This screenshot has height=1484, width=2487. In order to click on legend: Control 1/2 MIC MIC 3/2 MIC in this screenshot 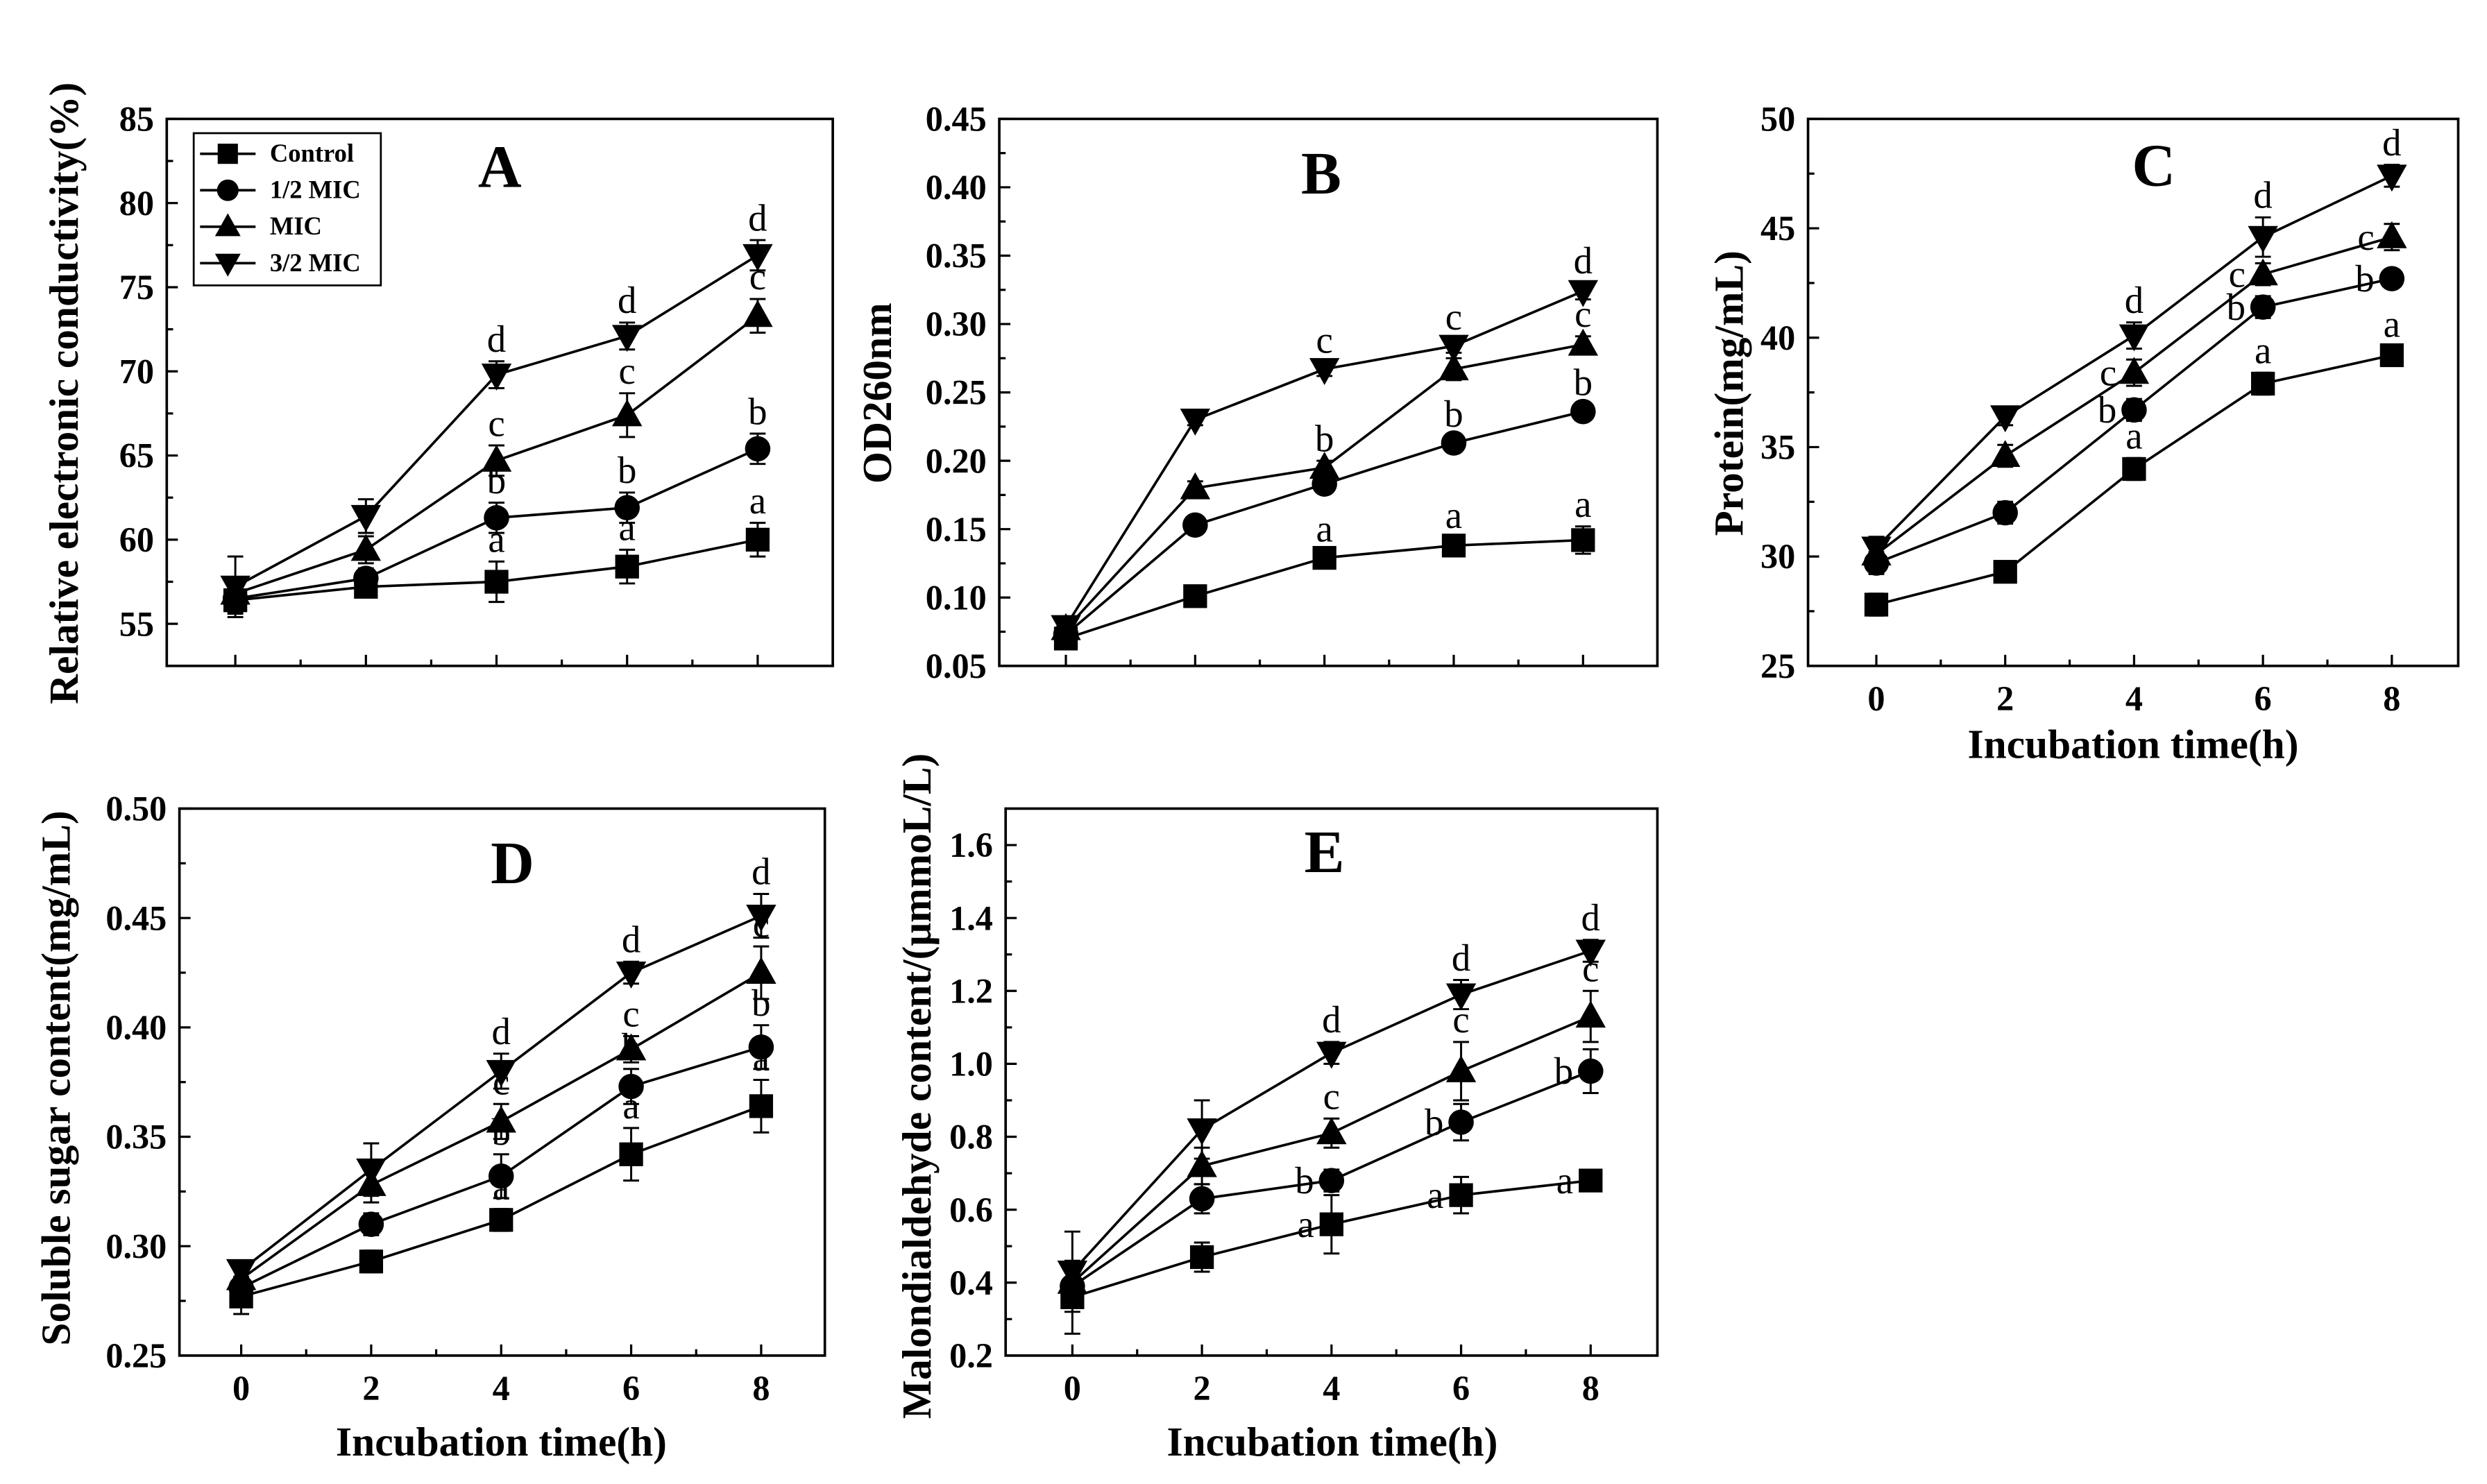, I will do `click(287, 210)`.